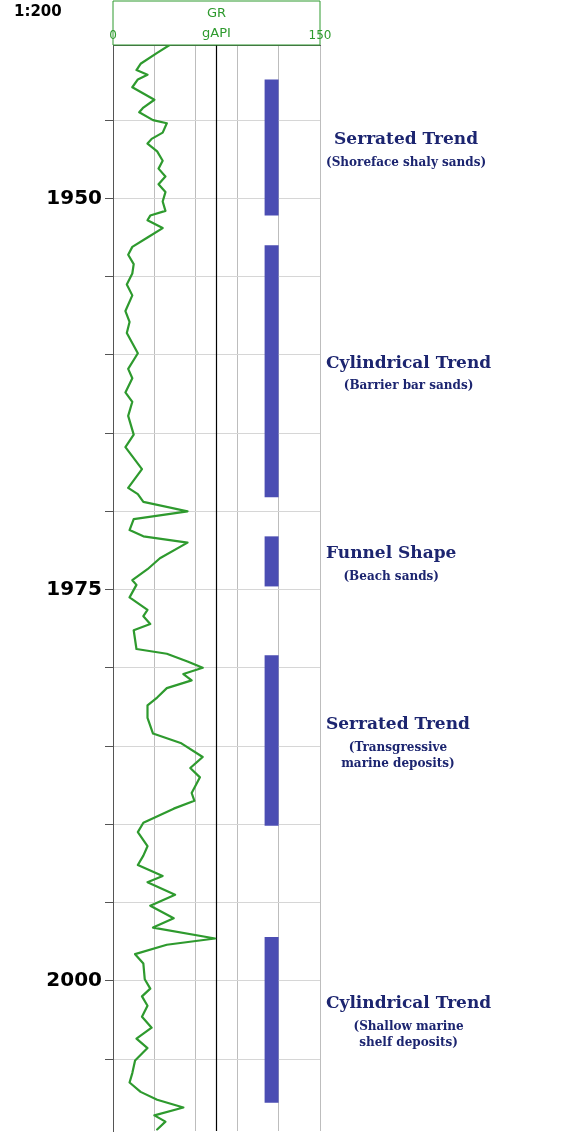 The width and height of the screenshot is (569, 1146). Describe the element at coordinates (216, 13) in the screenshot. I see `chart-title: GR` at that location.